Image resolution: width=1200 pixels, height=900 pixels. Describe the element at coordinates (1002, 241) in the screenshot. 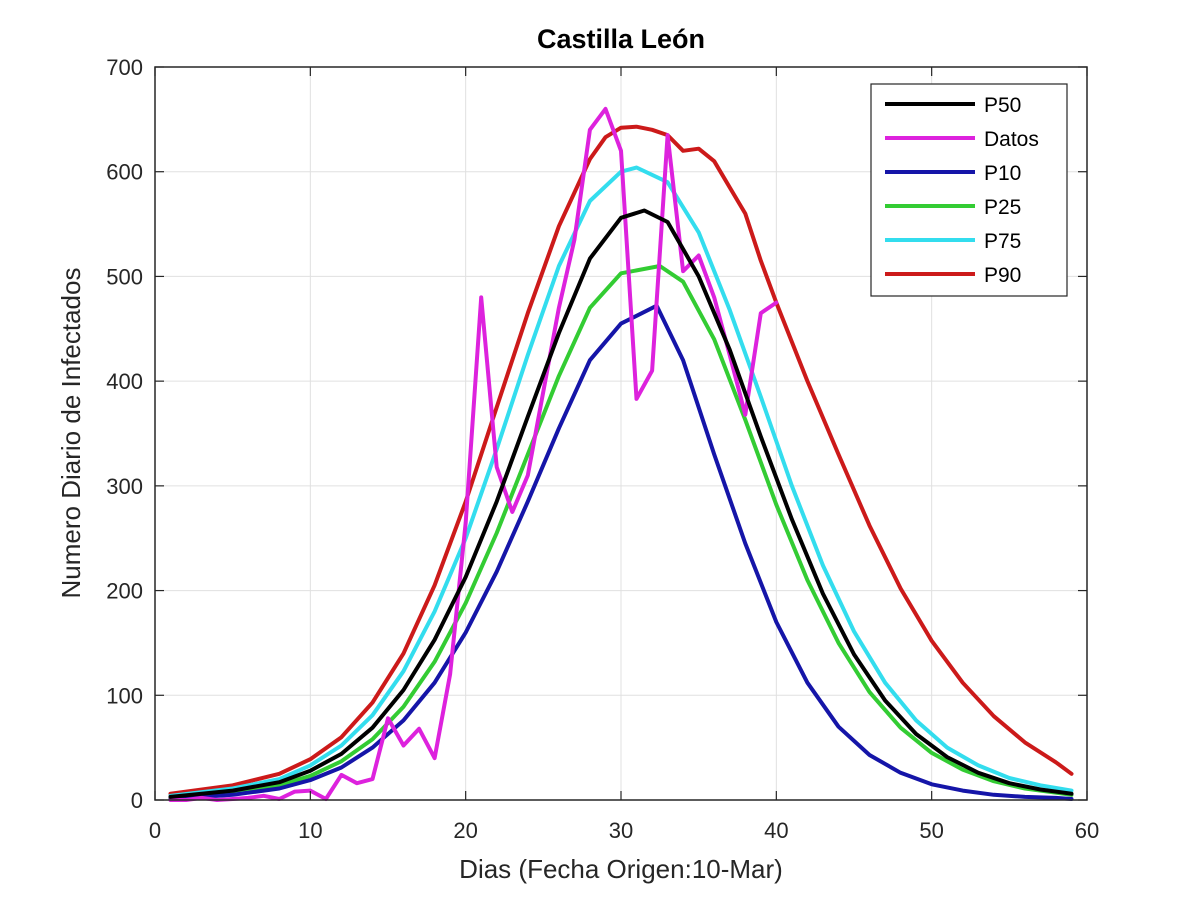

I see `legend-label-p75: P75` at that location.